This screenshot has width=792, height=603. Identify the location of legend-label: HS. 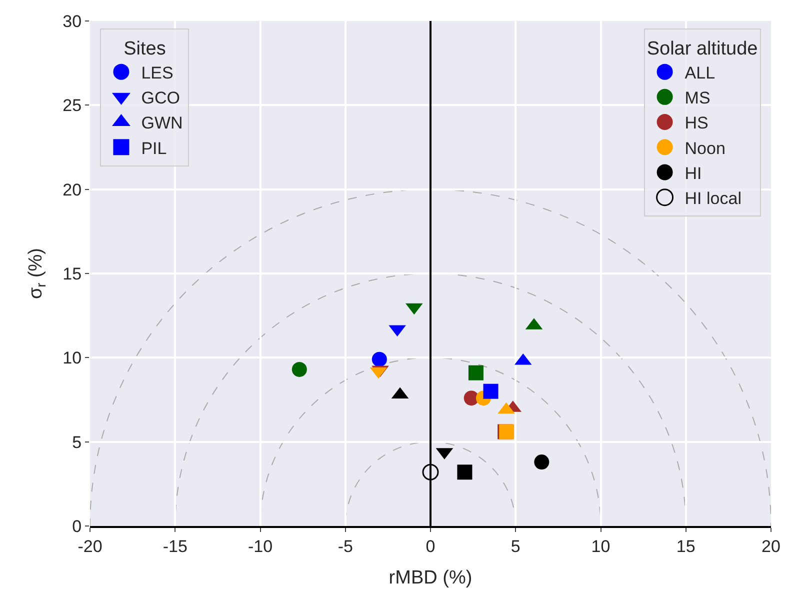
(696, 123).